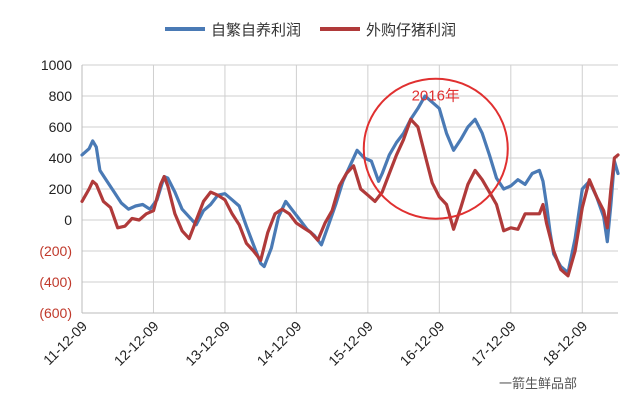 This screenshot has width=640, height=408. I want to click on legend-label-1: 外购仔猪利润, so click(411, 30).